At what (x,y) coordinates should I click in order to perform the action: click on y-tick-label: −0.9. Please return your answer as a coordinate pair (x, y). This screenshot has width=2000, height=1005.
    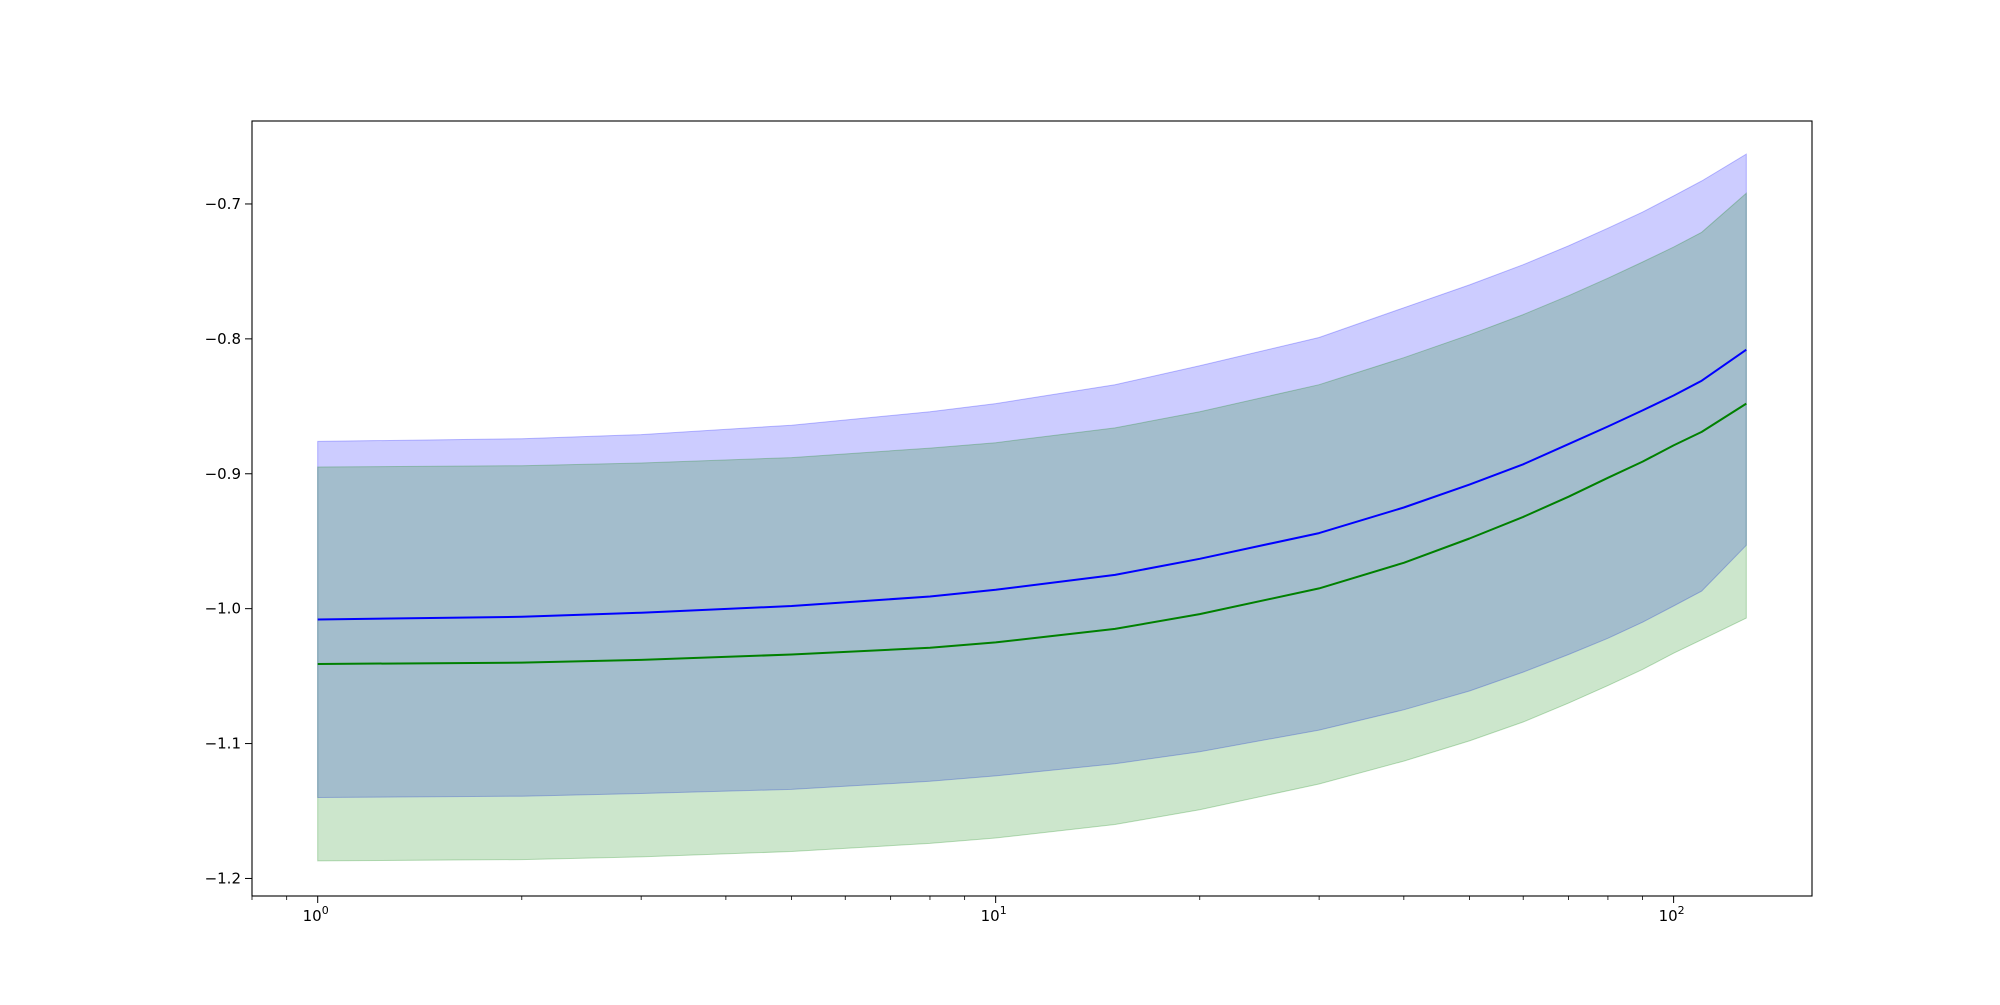
    Looking at the image, I should click on (223, 474).